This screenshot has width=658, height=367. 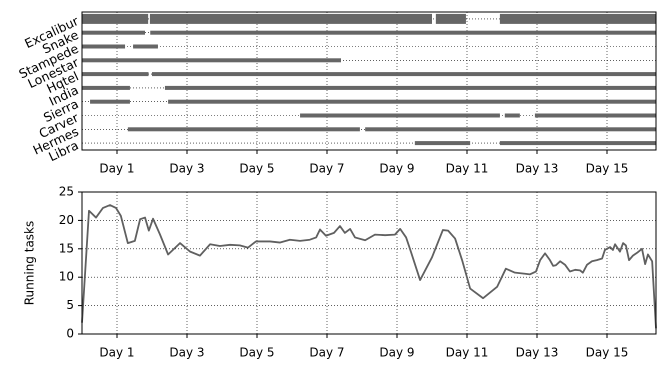 What do you see at coordinates (66, 220) in the screenshot?
I see `y-tick-label: 20` at bounding box center [66, 220].